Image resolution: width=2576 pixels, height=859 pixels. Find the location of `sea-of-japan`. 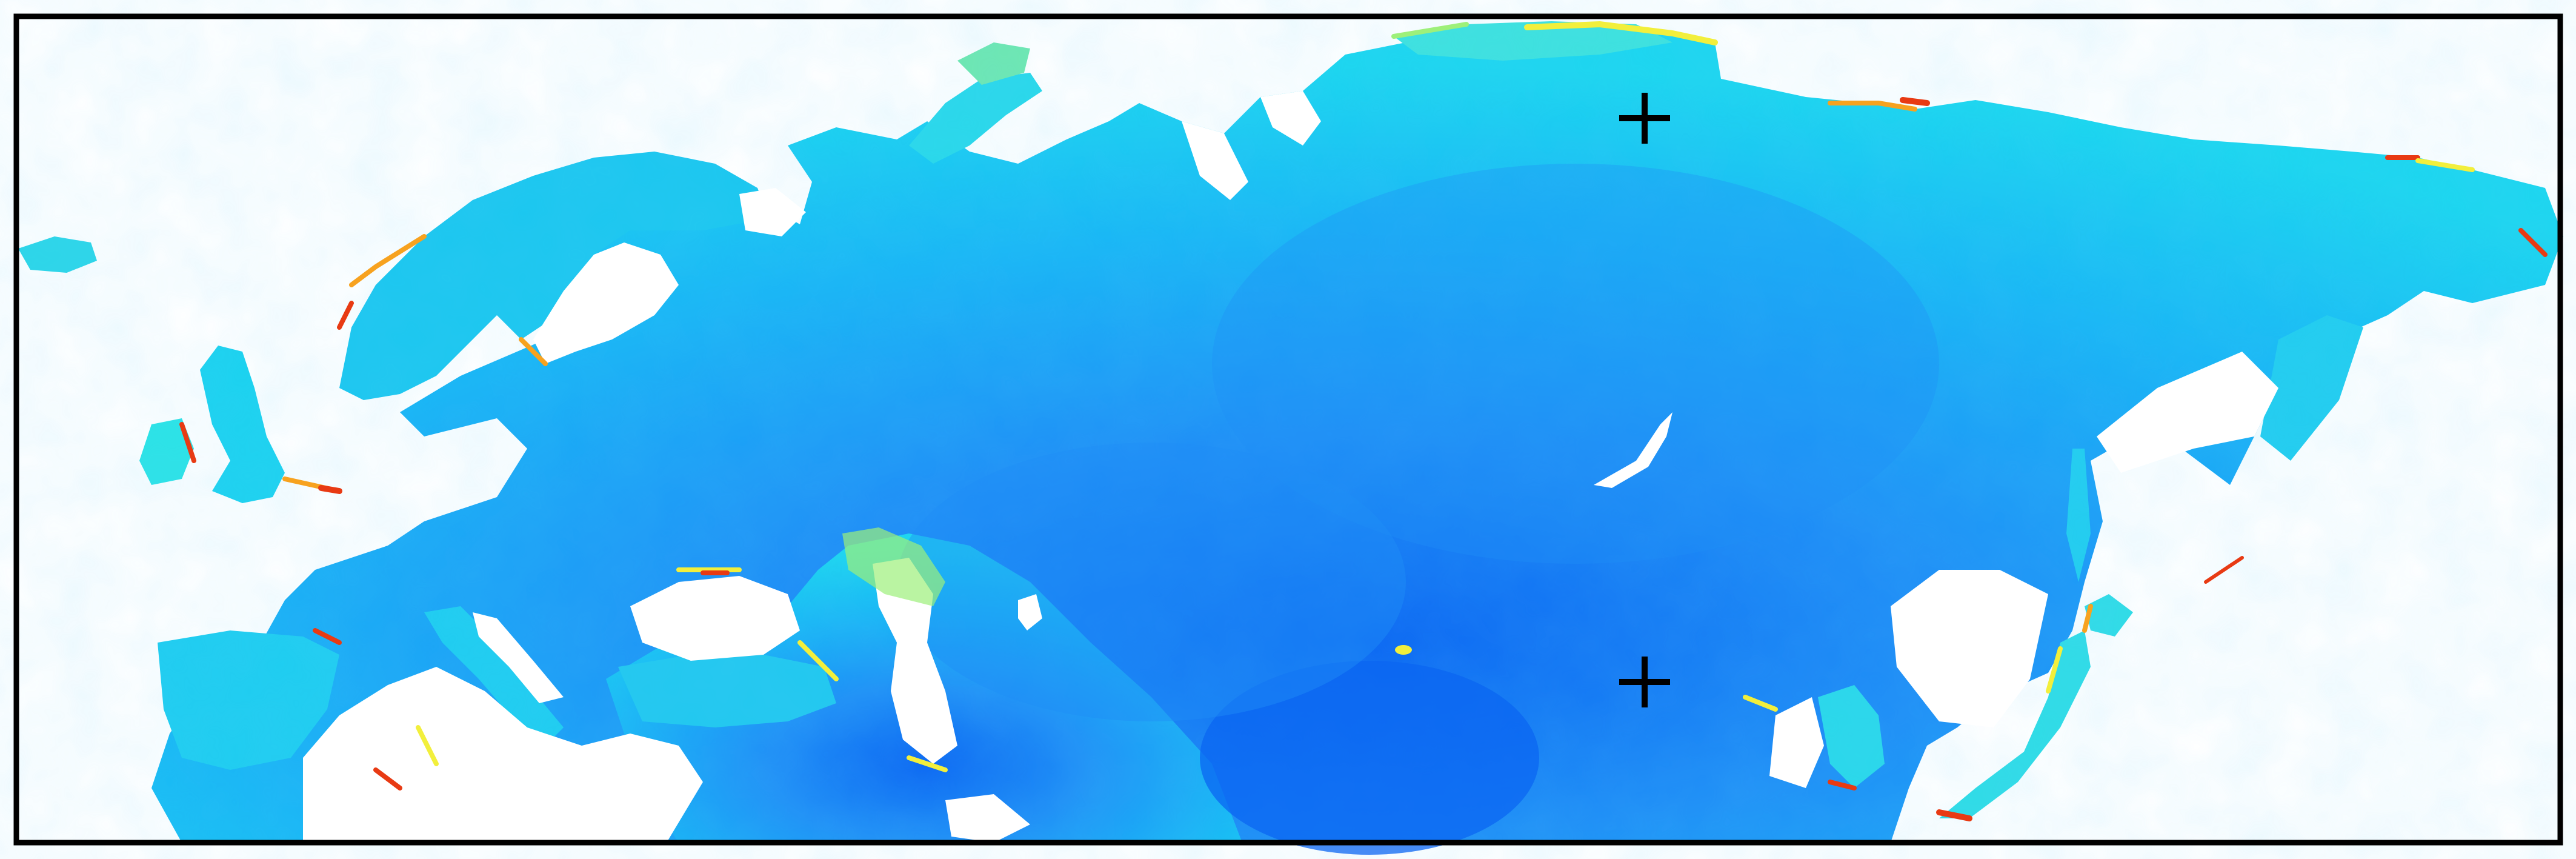

sea-of-japan is located at coordinates (1969, 648).